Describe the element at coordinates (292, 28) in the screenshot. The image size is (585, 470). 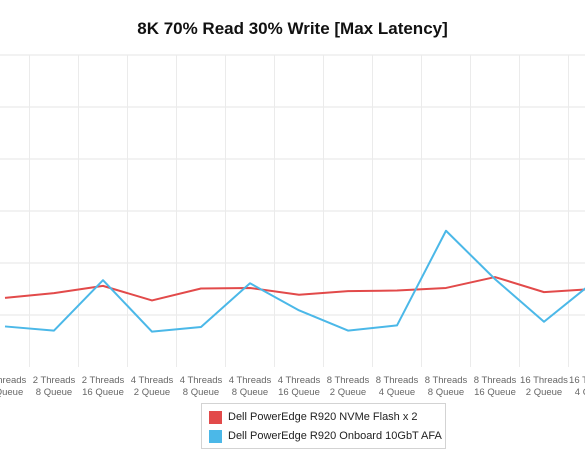
I see `chart-title: 8K 70% Read 30% Write [Max Latency]` at that location.